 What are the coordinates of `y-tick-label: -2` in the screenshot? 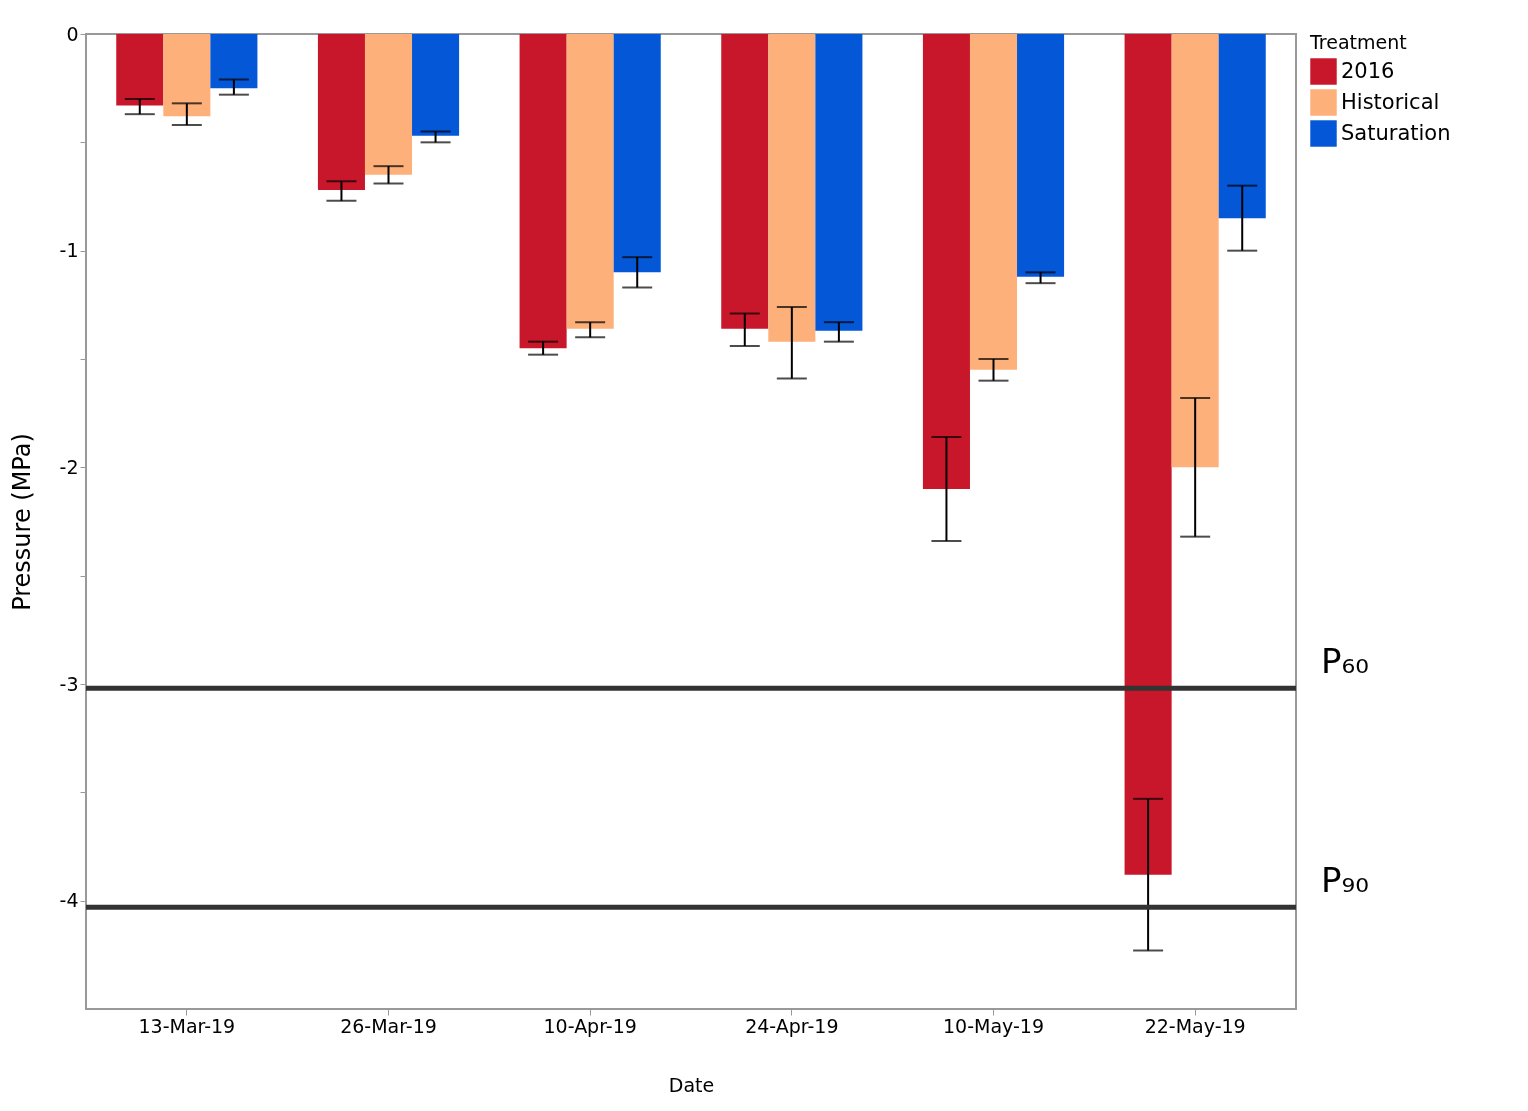 It's located at (69, 466).